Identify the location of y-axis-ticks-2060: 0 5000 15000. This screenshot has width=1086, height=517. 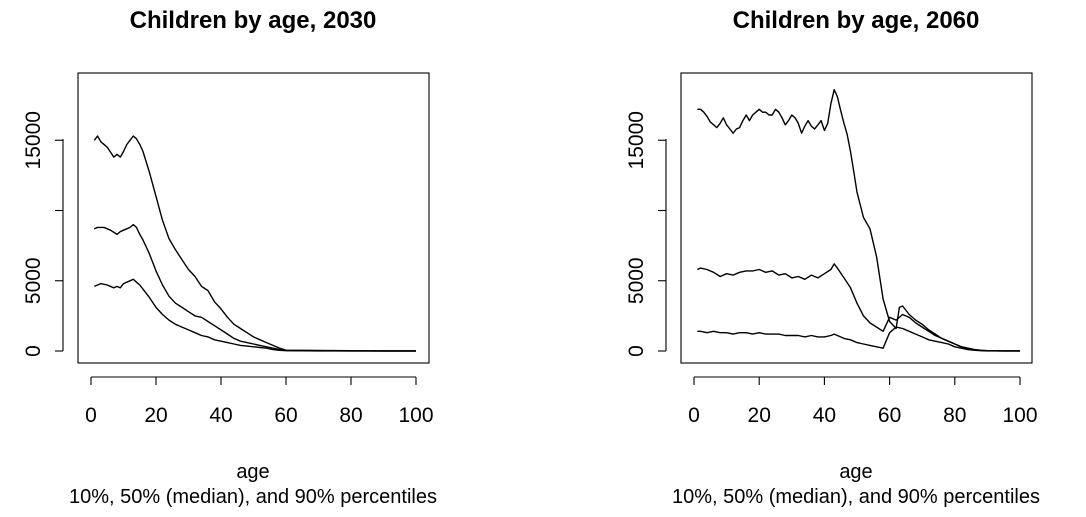
(645, 234).